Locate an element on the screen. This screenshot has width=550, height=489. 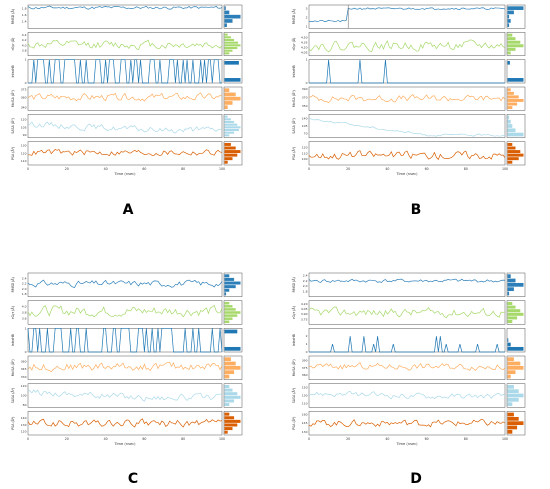
y-tick-label: 350 is located at coordinates (305, 106).